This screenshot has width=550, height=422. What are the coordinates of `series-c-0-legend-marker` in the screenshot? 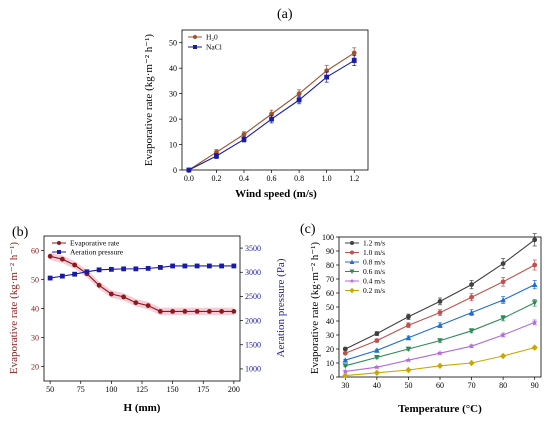 It's located at (352, 243).